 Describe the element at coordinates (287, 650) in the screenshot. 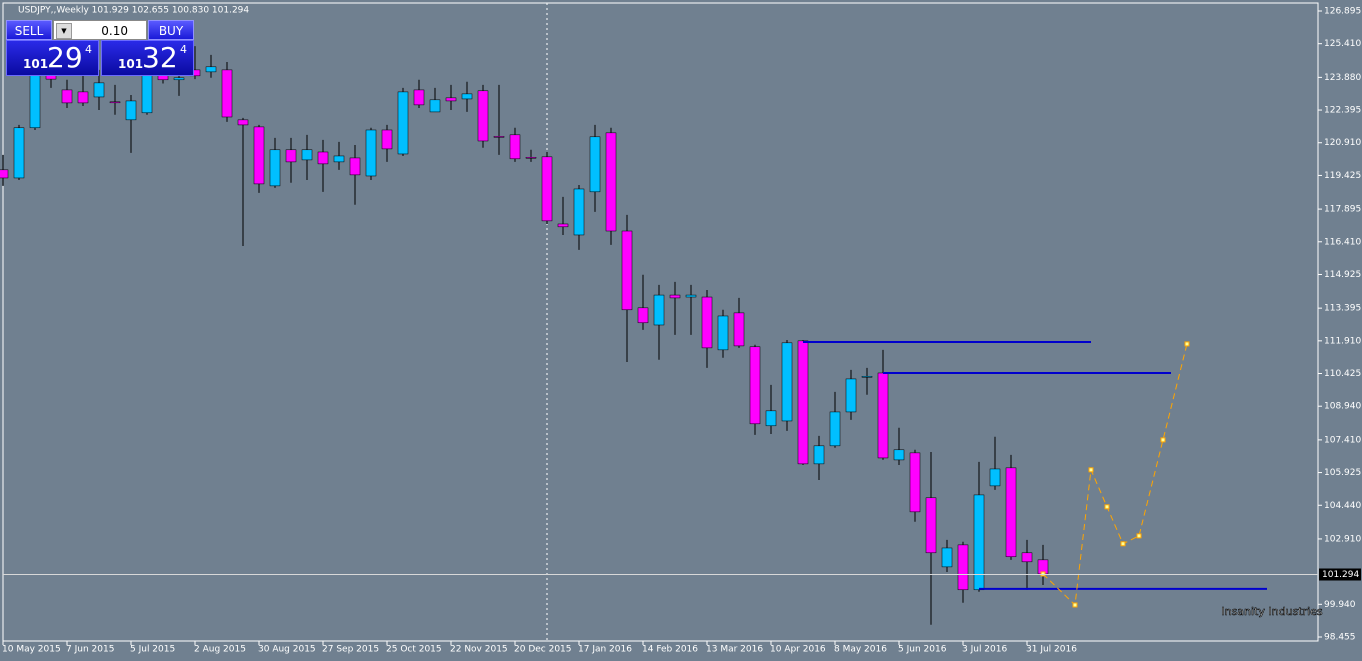

I see `x-tick-label: 30 Aug 2015` at that location.